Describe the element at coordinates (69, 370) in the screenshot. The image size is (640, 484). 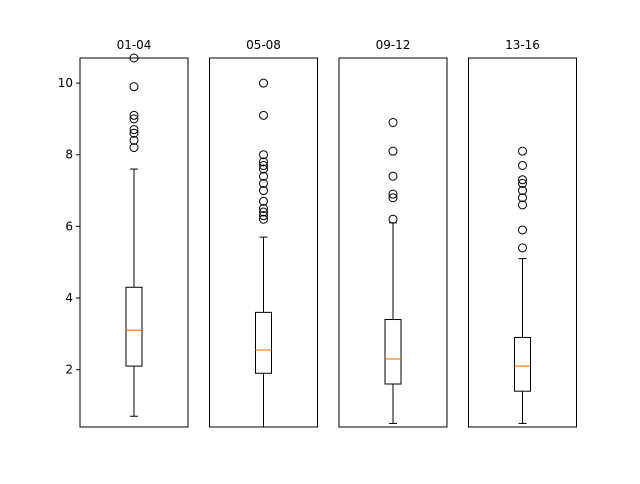
I see `y-tick-label: 2` at that location.